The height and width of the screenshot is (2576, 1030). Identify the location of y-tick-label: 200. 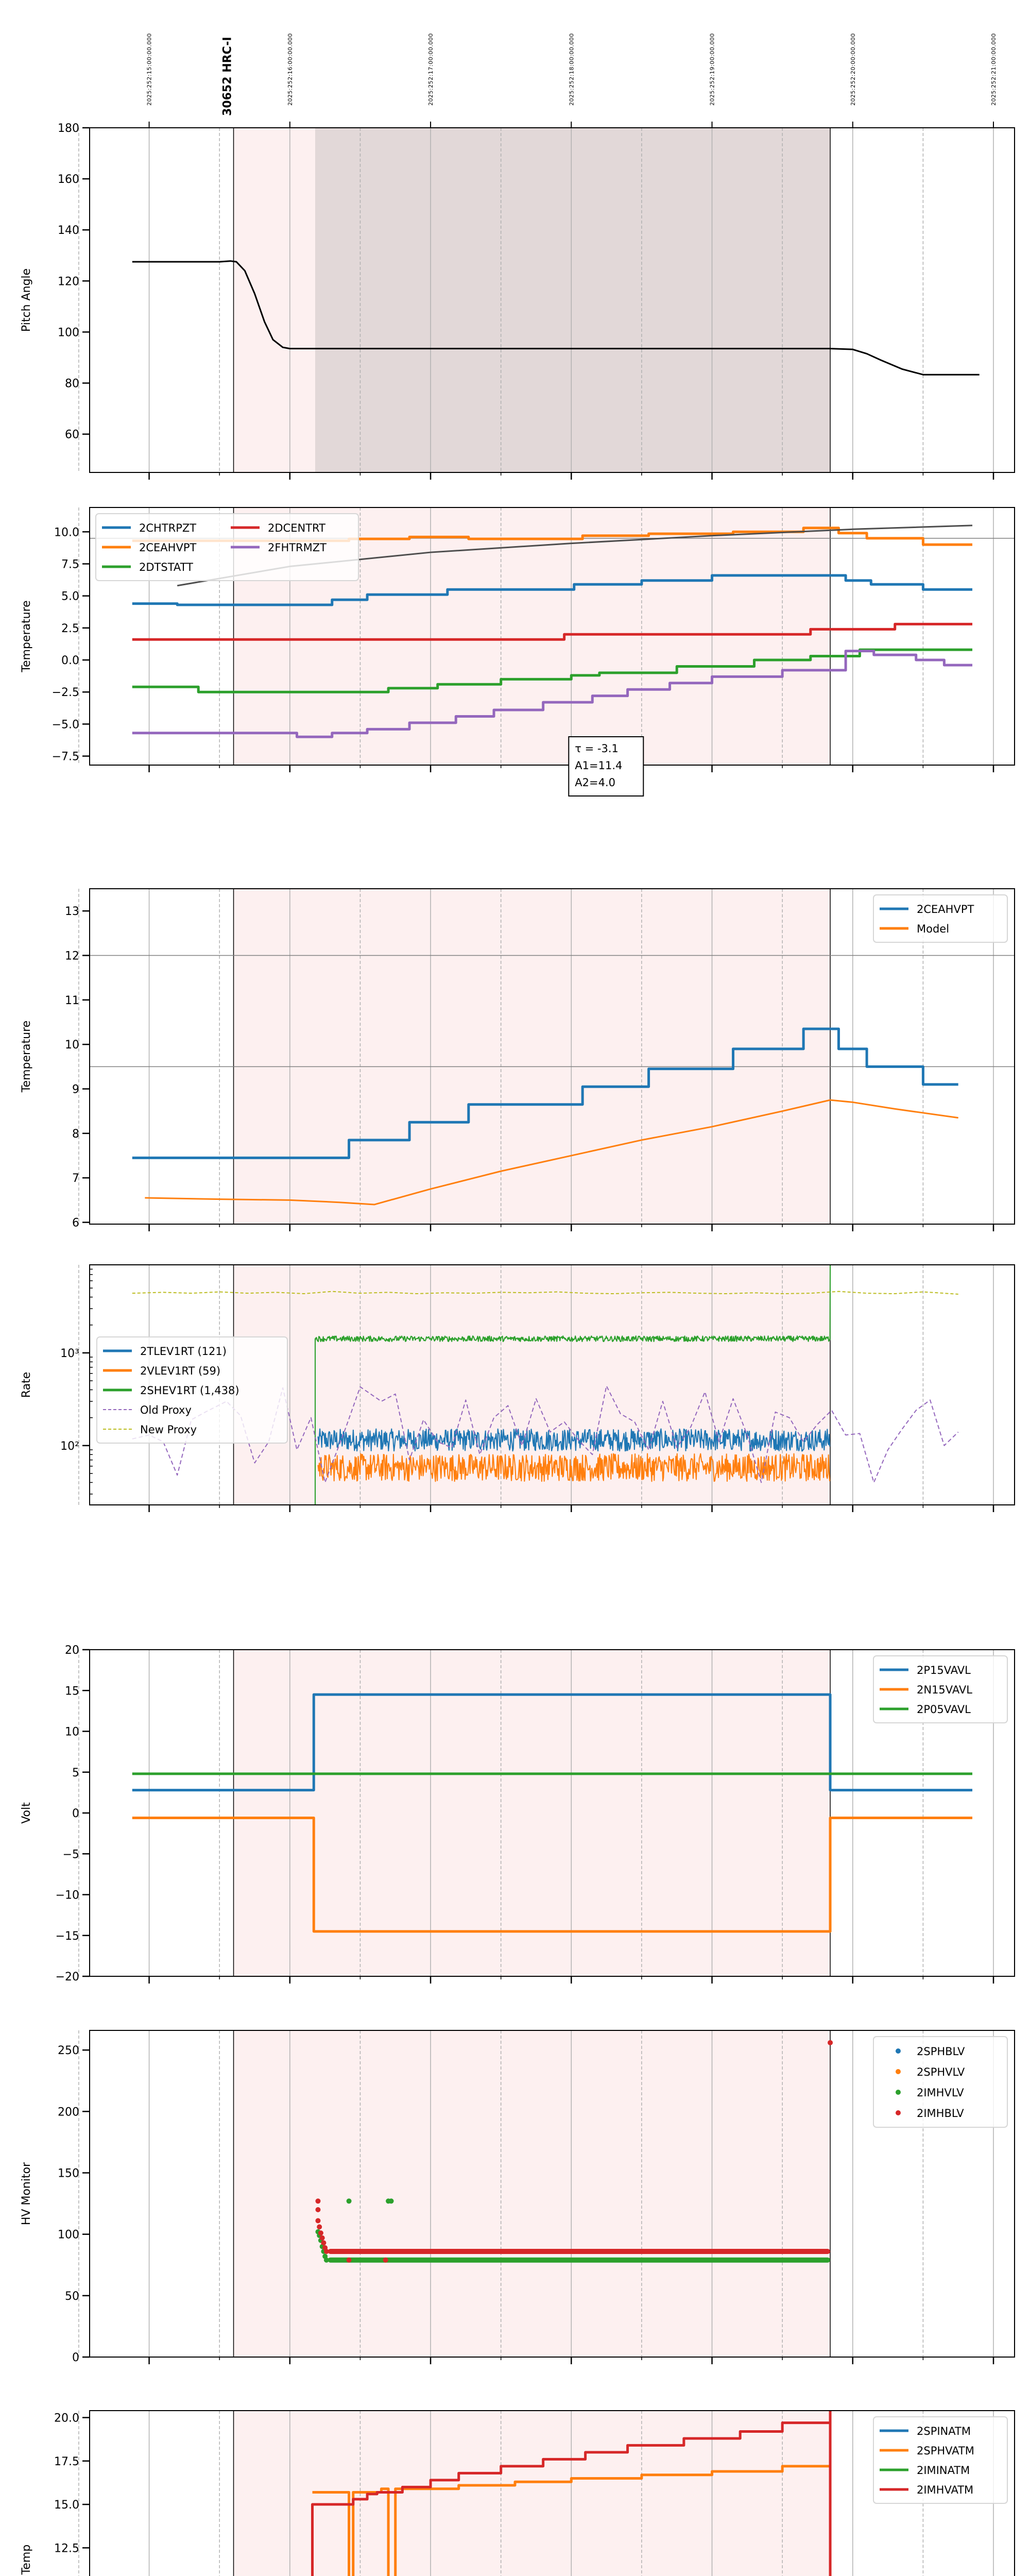
(68, 2112).